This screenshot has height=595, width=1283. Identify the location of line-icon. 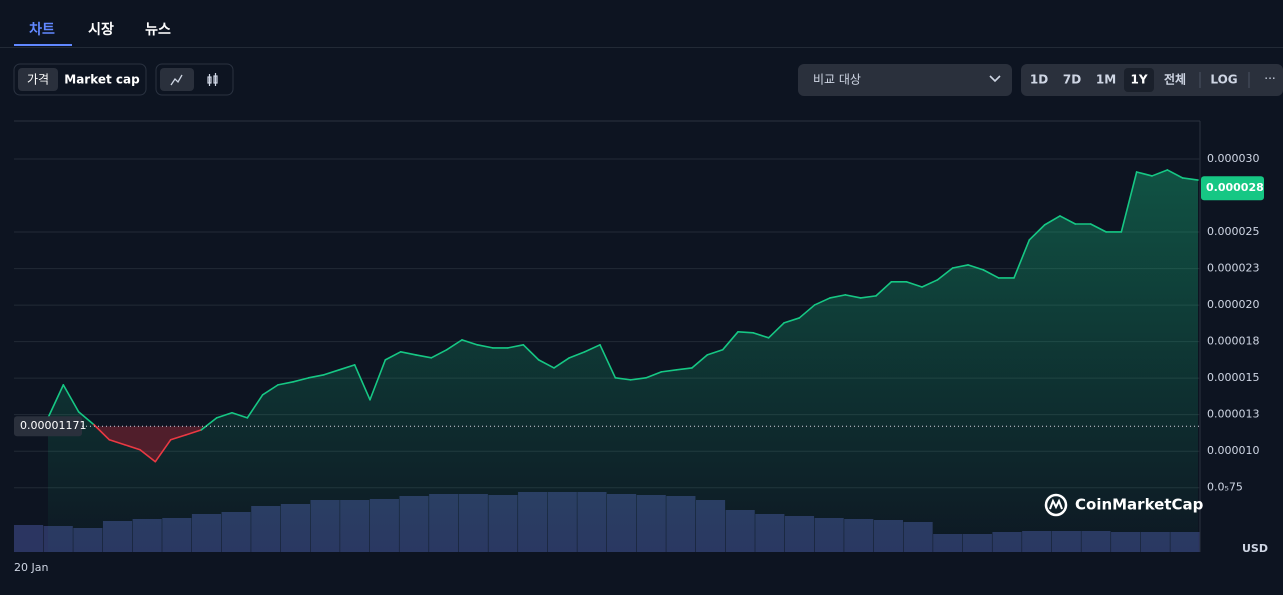
(176, 80).